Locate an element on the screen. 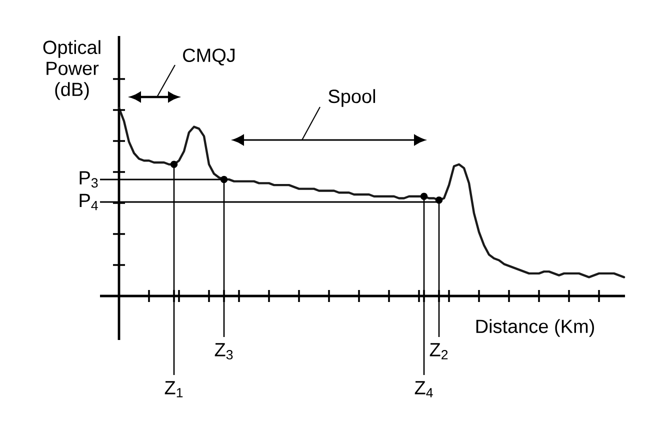  ref-line-label: P$_{3}$ is located at coordinates (89, 179).